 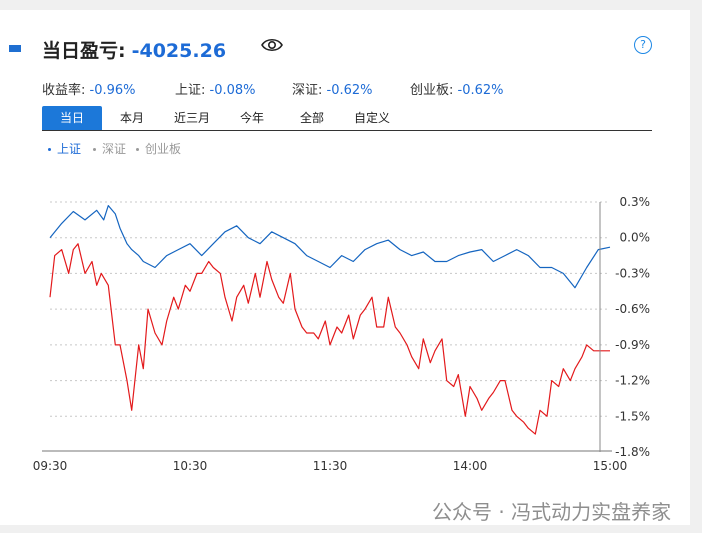 What do you see at coordinates (635, 238) in the screenshot?
I see `y-tick-label: 0.0%` at bounding box center [635, 238].